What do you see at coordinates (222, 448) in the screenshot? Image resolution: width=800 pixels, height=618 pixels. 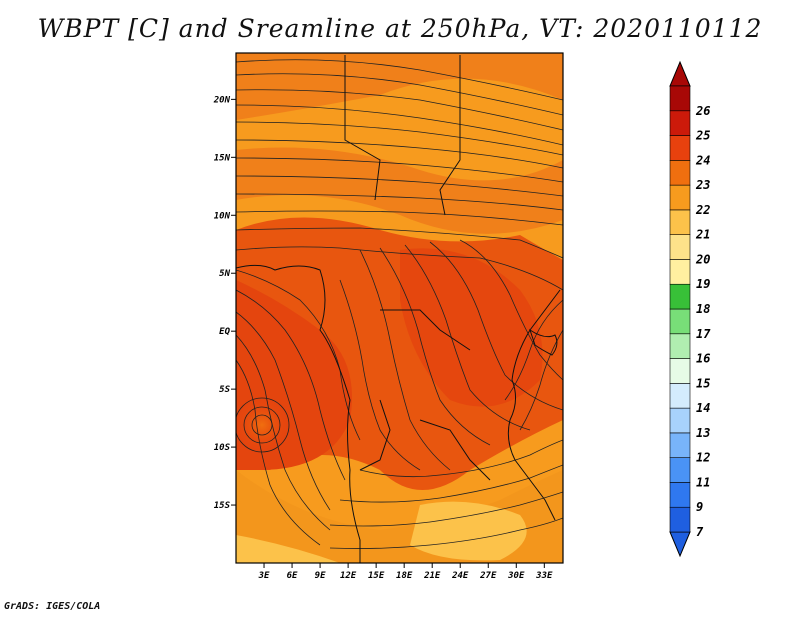 I see `y-tick-label: 10S` at bounding box center [222, 448].